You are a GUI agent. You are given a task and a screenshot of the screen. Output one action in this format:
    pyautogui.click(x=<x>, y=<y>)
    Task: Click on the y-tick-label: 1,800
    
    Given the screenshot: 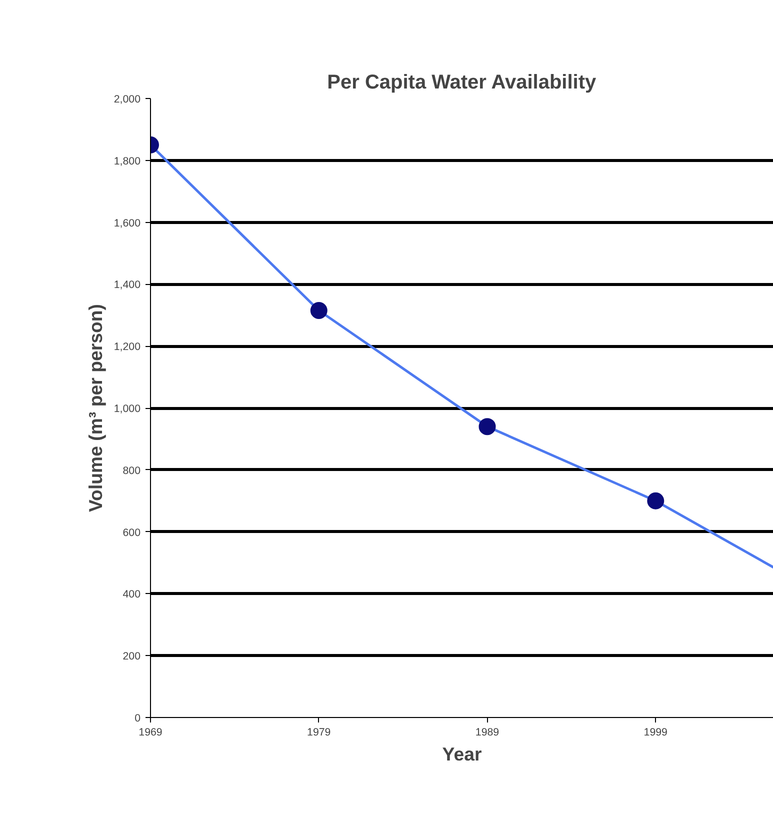 What is the action you would take?
    pyautogui.click(x=127, y=161)
    